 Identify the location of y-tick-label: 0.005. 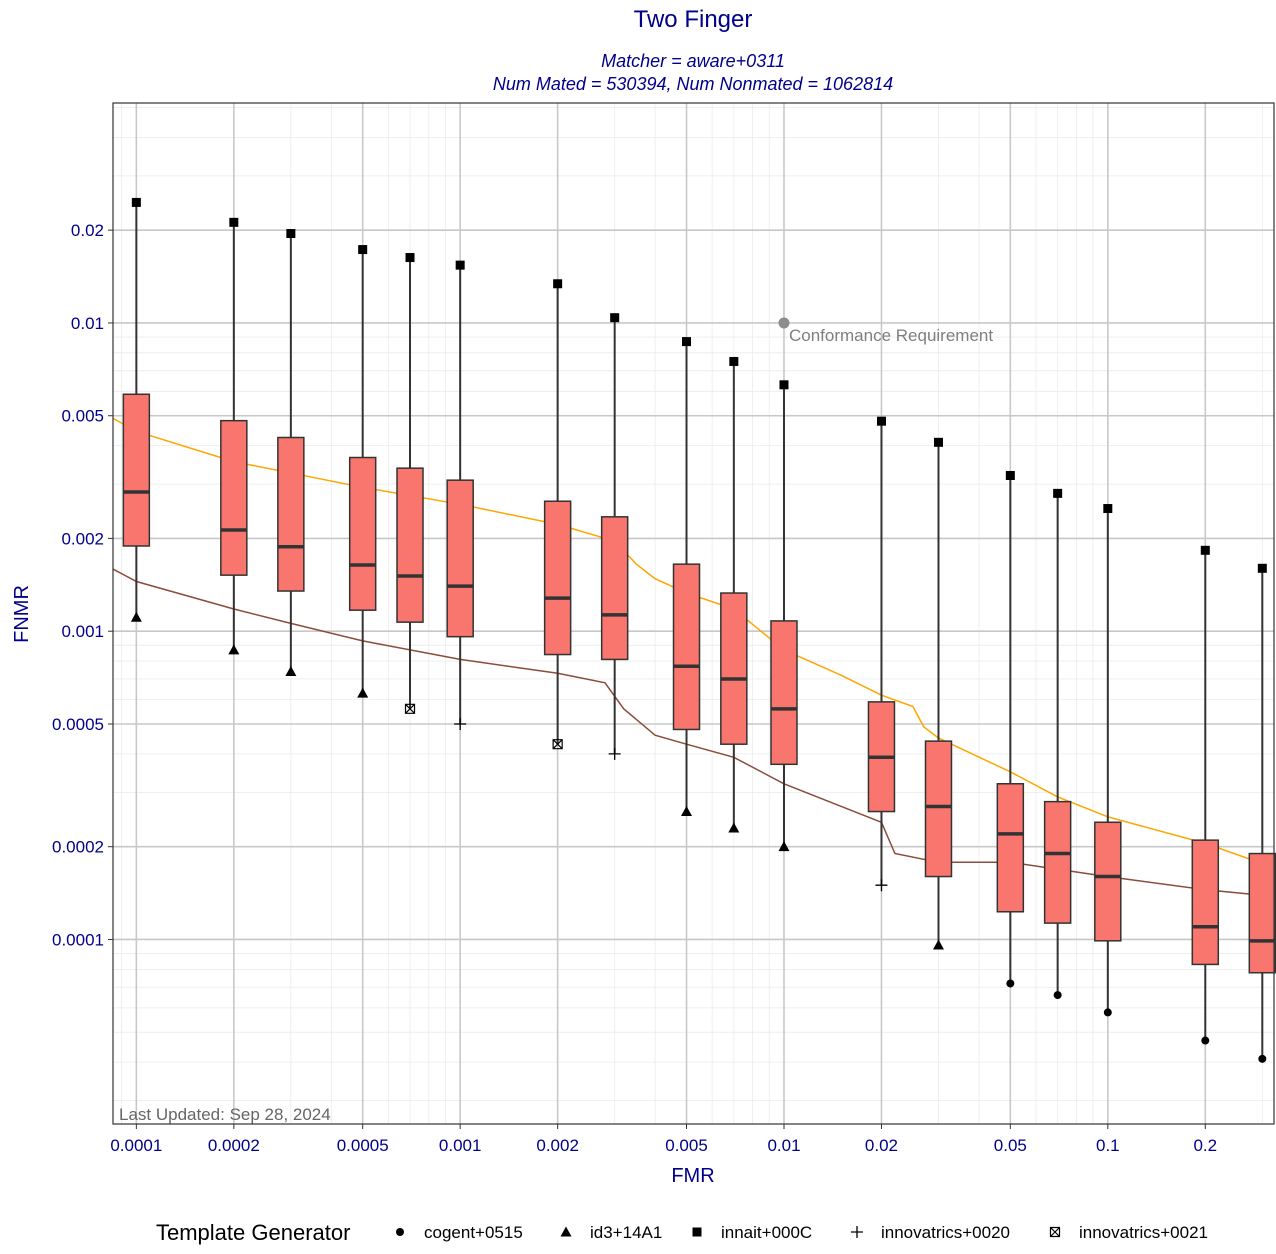
(82, 416).